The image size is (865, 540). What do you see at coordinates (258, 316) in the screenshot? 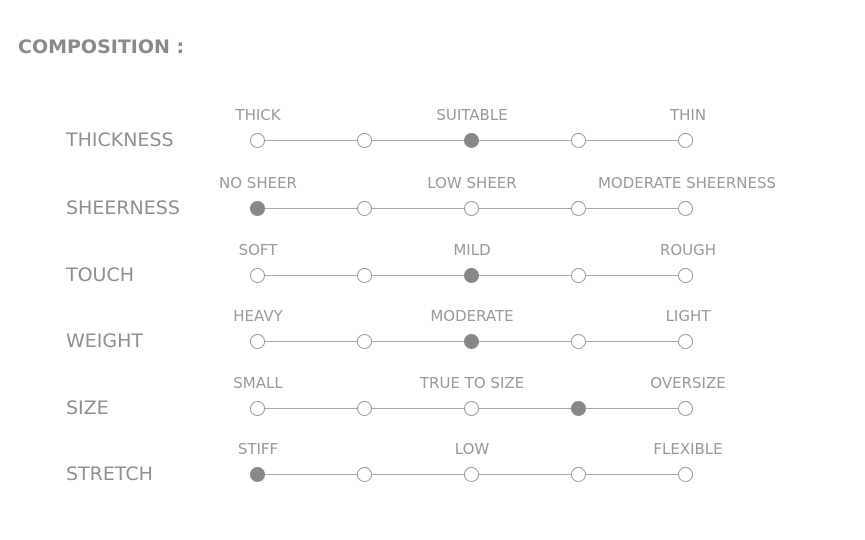
I see `scale-min-label: HEAVY` at bounding box center [258, 316].